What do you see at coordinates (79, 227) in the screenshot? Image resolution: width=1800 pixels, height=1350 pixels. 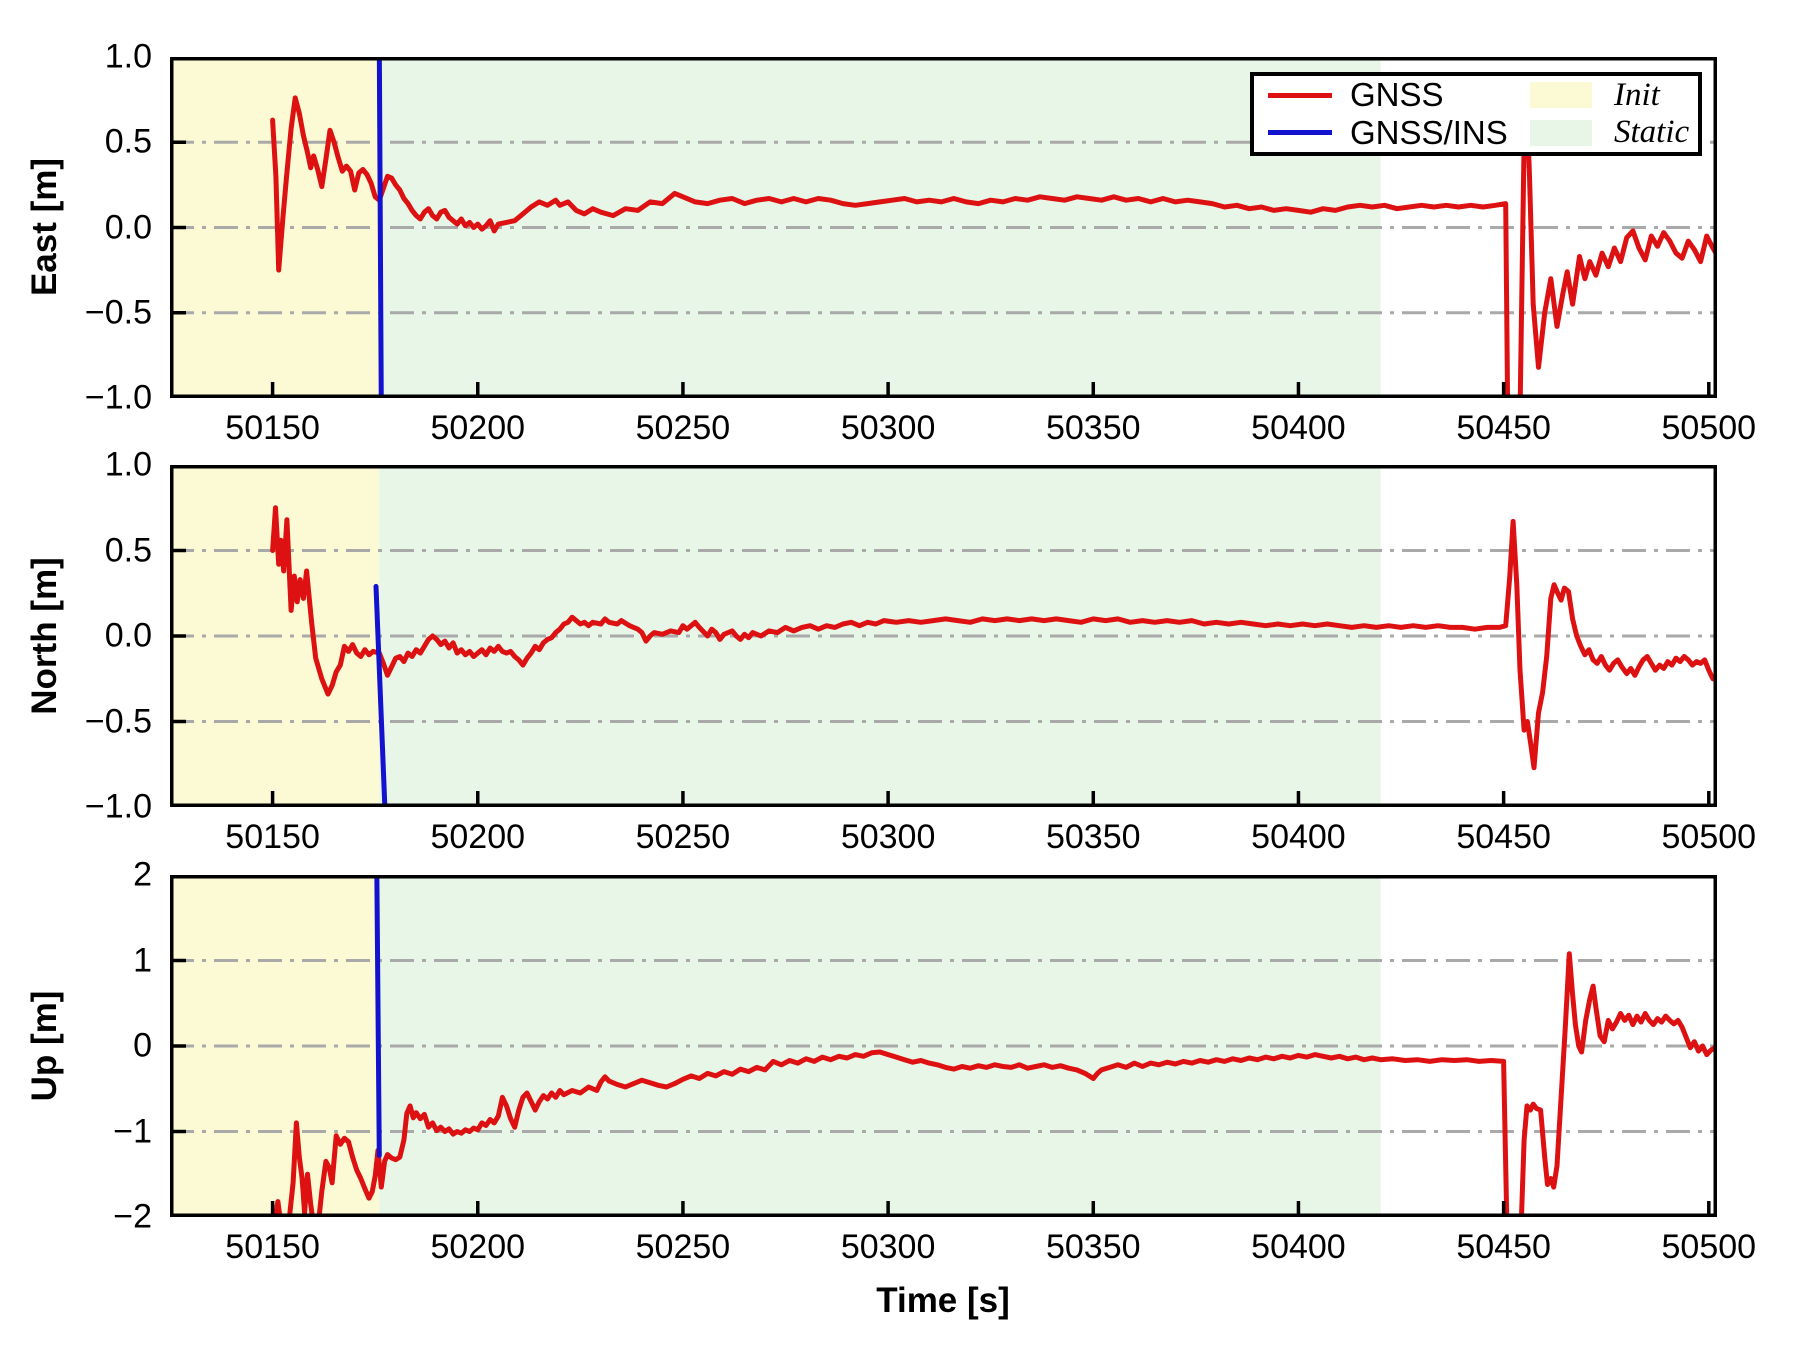 I see `east-y-tick-labels: 1.0 0.5 0.0 −0.5 −1.0` at bounding box center [79, 227].